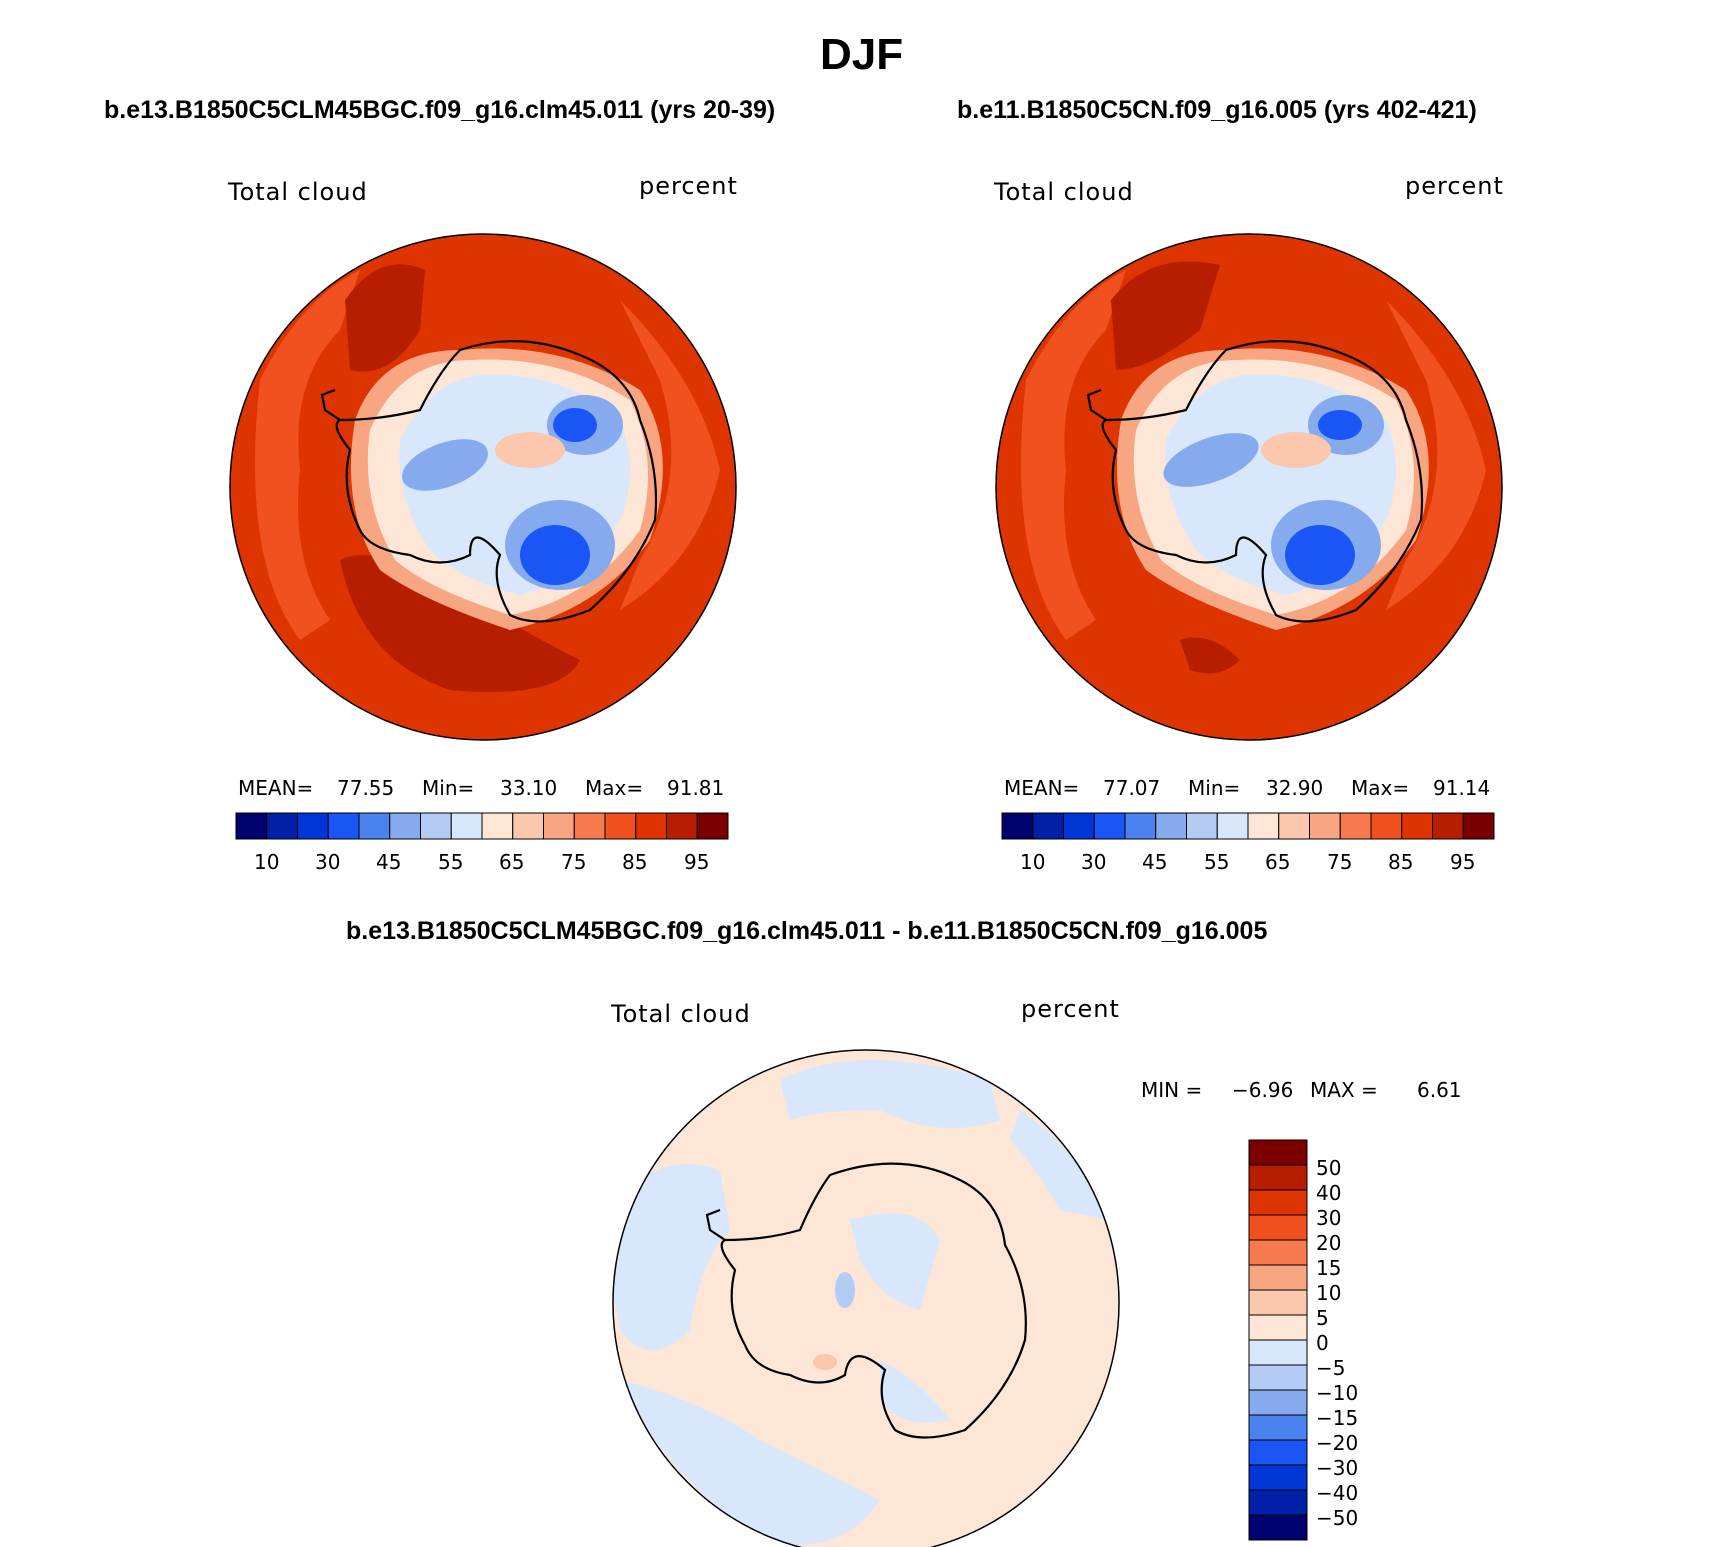 The height and width of the screenshot is (1547, 1710). I want to click on panel-1-colorbar-tick: 30, so click(328, 862).